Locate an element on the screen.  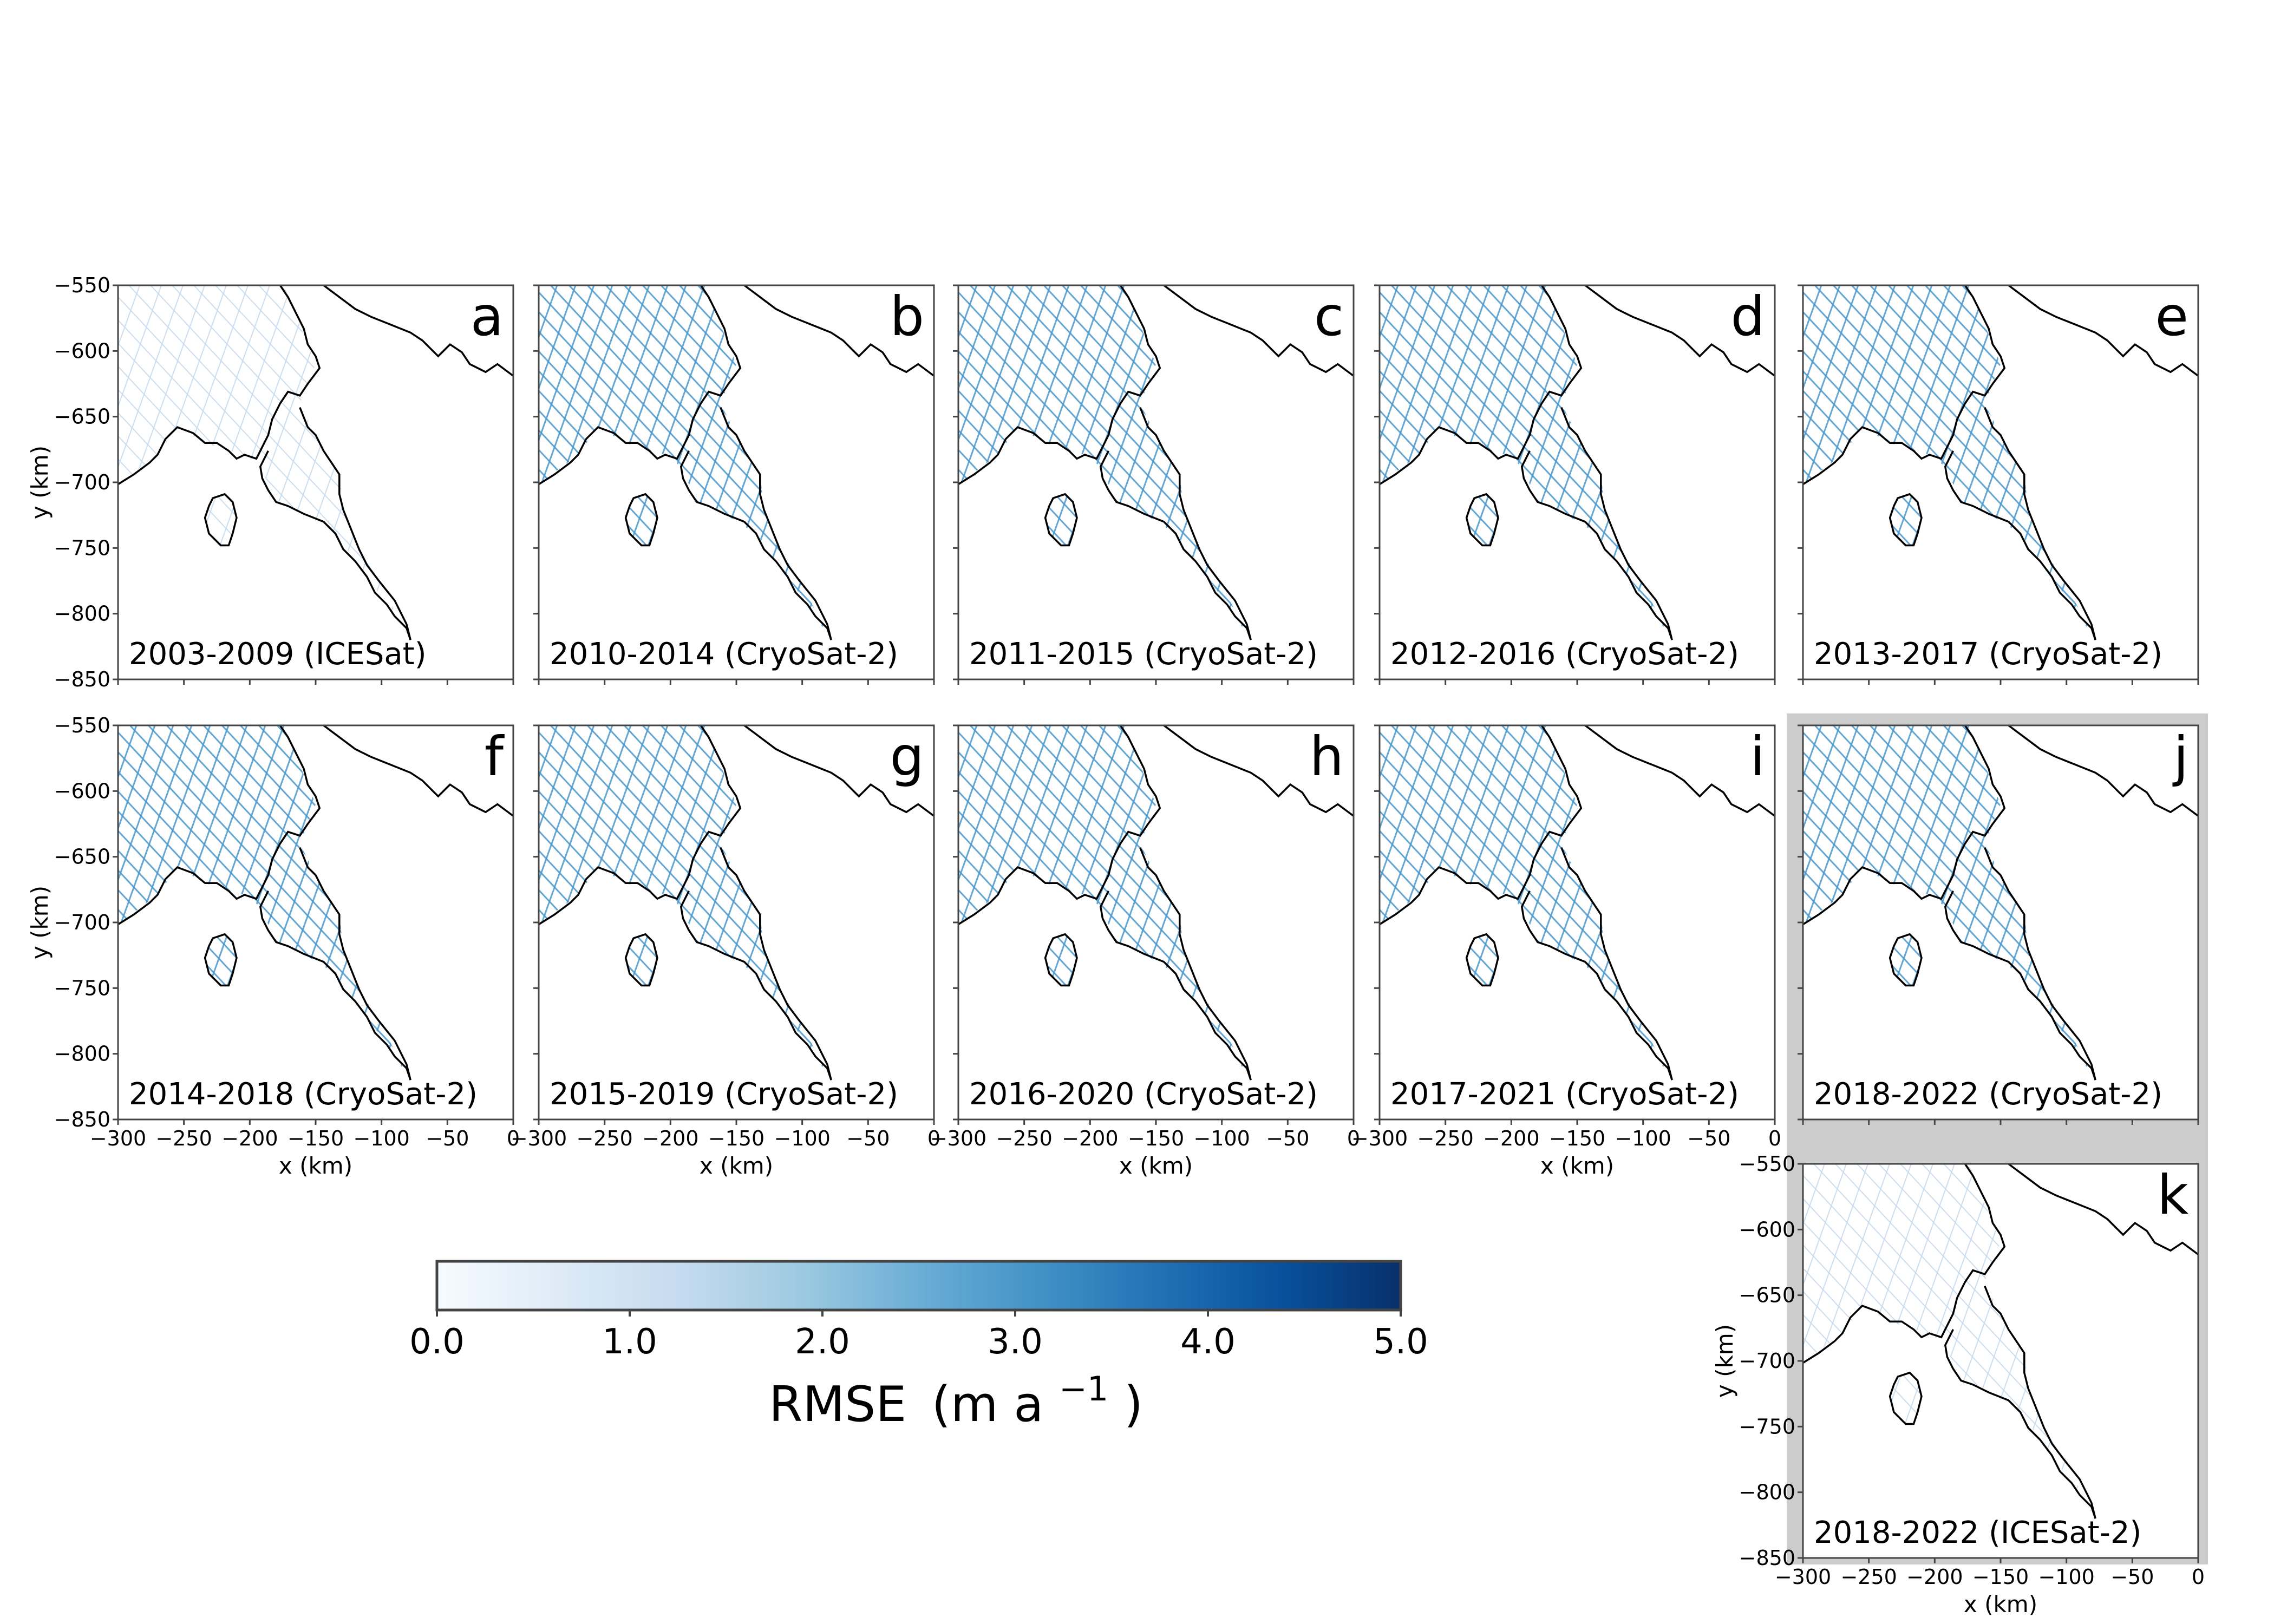
panel-letter: d is located at coordinates (1748, 316).